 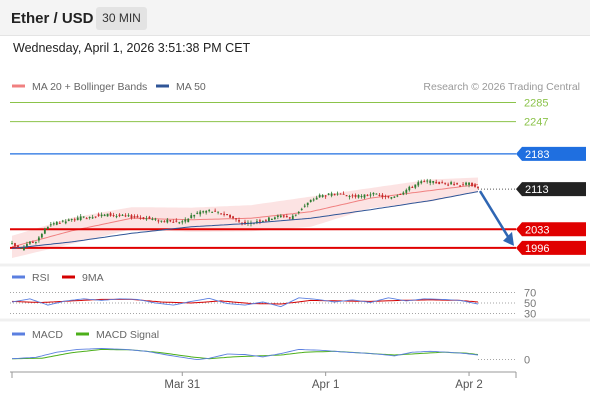 What do you see at coordinates (501, 87) in the screenshot?
I see `watermark-text: Research © 2026 Trading Central` at bounding box center [501, 87].